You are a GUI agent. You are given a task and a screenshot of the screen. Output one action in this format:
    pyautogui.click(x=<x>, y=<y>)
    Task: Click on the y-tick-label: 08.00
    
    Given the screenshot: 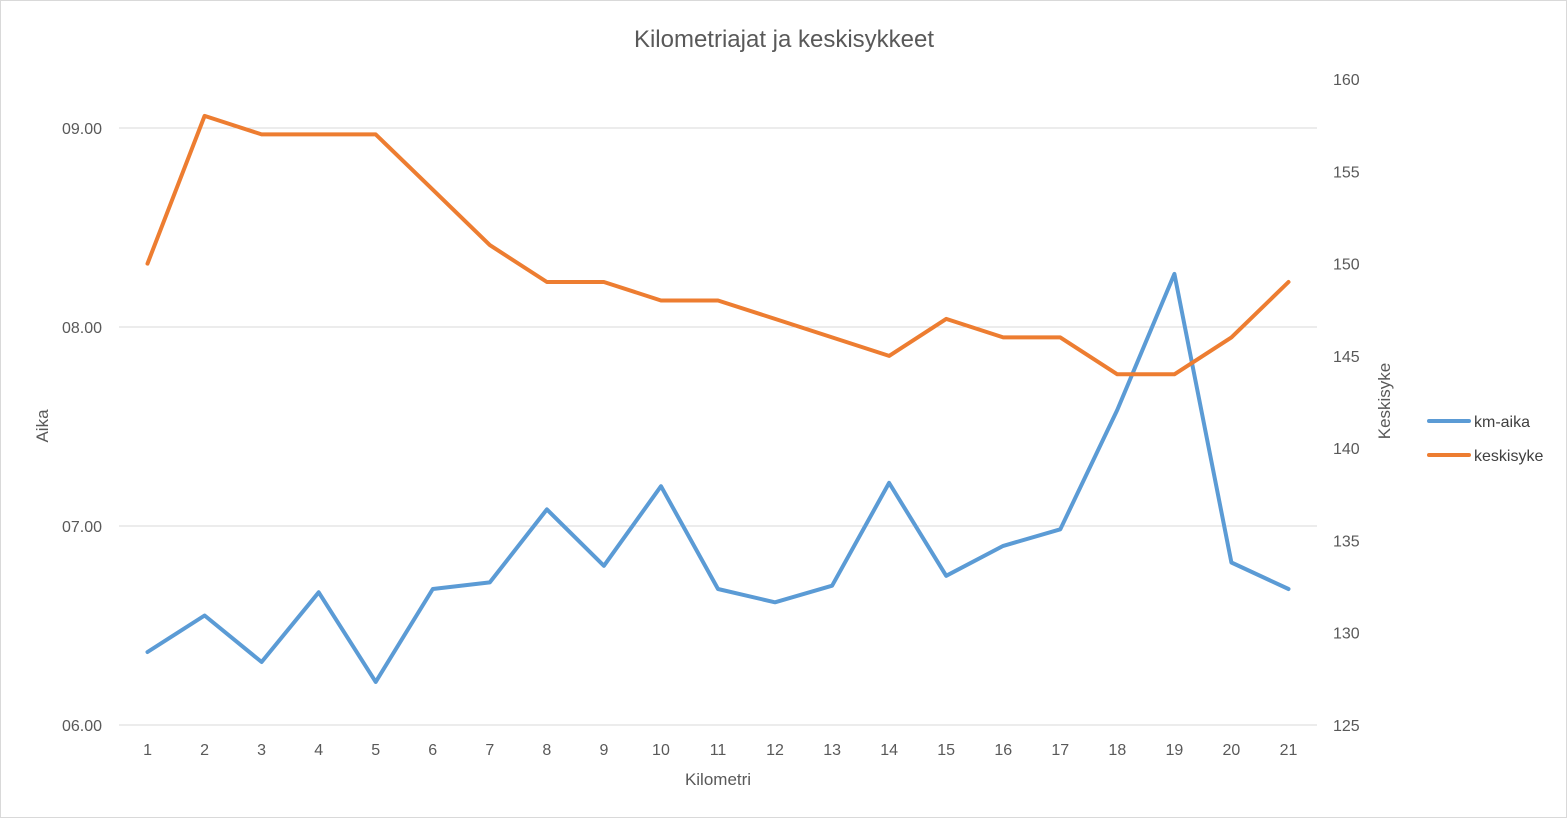 What is the action you would take?
    pyautogui.click(x=82, y=328)
    